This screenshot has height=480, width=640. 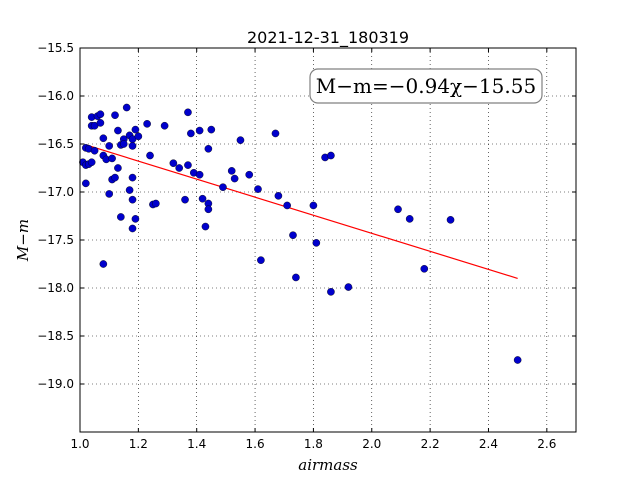 What do you see at coordinates (313, 444) in the screenshot?
I see `x-tick-label: 1.8` at bounding box center [313, 444].